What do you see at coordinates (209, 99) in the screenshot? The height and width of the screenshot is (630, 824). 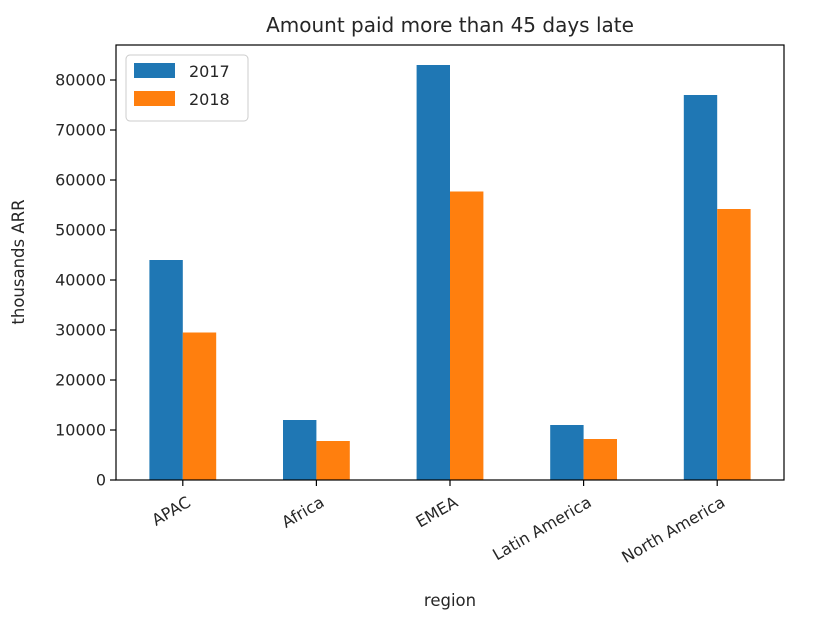 I see `legend-label-2018: 2018` at bounding box center [209, 99].